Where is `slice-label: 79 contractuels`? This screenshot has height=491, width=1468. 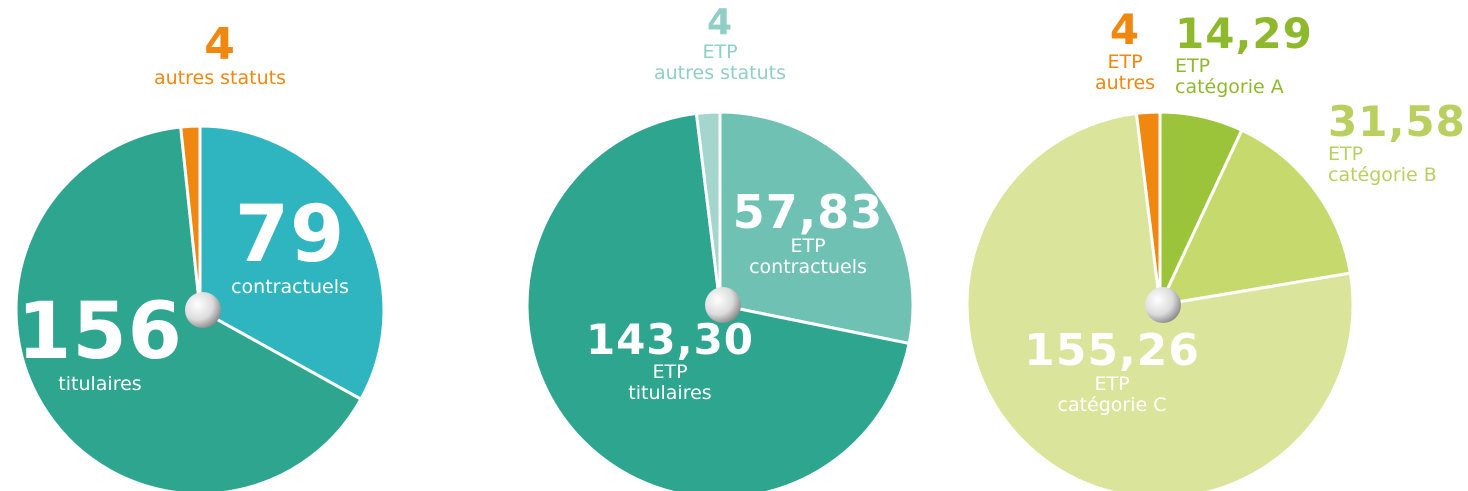
slice-label: 79 contractuels is located at coordinates (290, 244).